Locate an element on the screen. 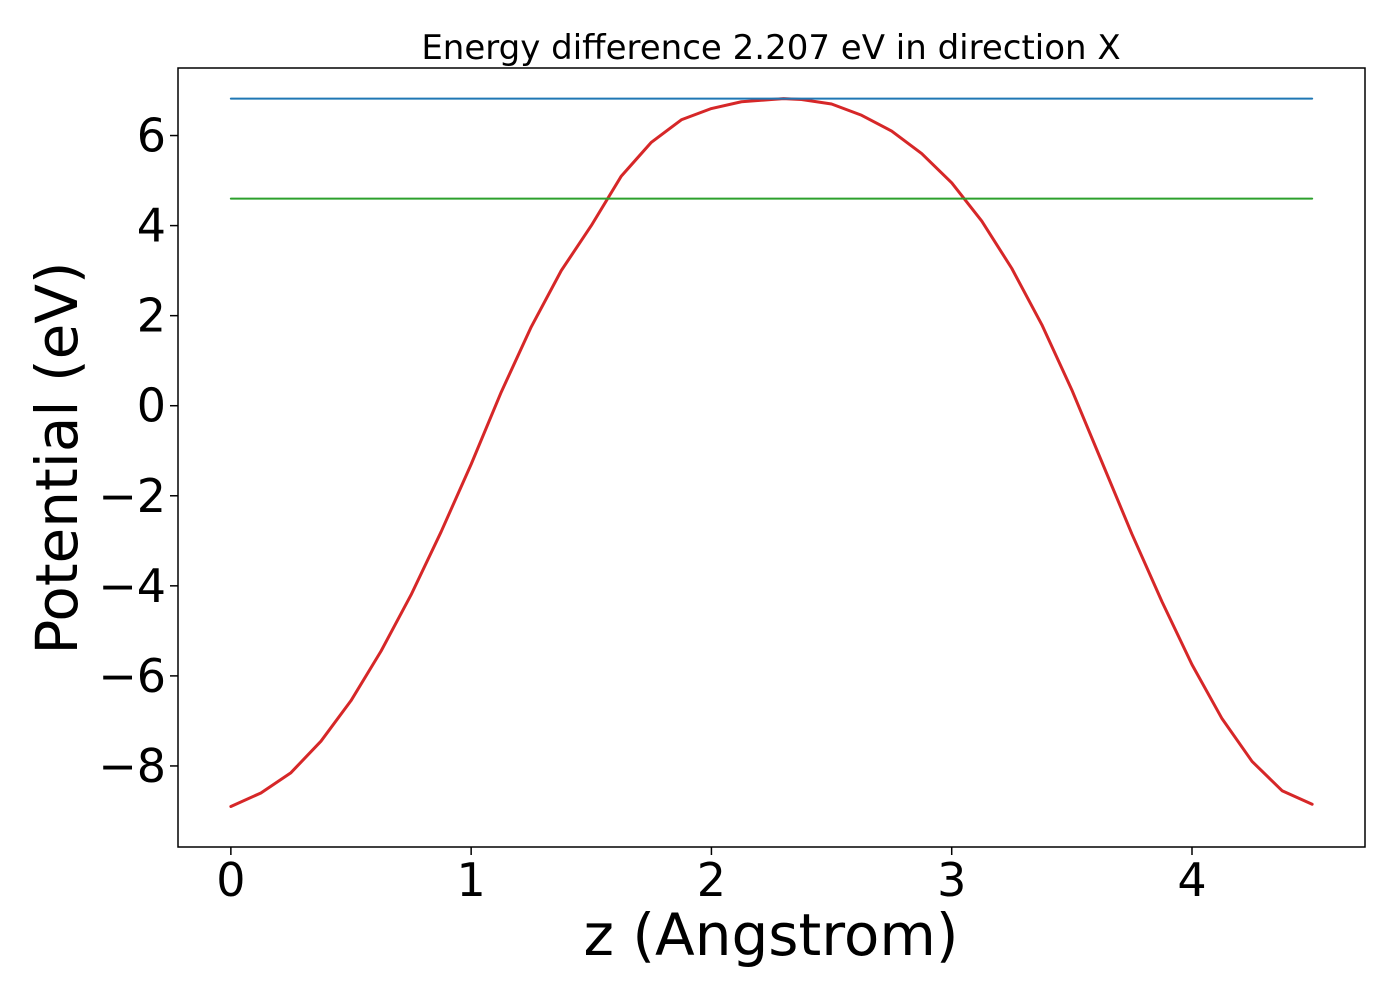 Image resolution: width=1400 pixels, height=1000 pixels. y-tick-label: −2 is located at coordinates (132, 496).